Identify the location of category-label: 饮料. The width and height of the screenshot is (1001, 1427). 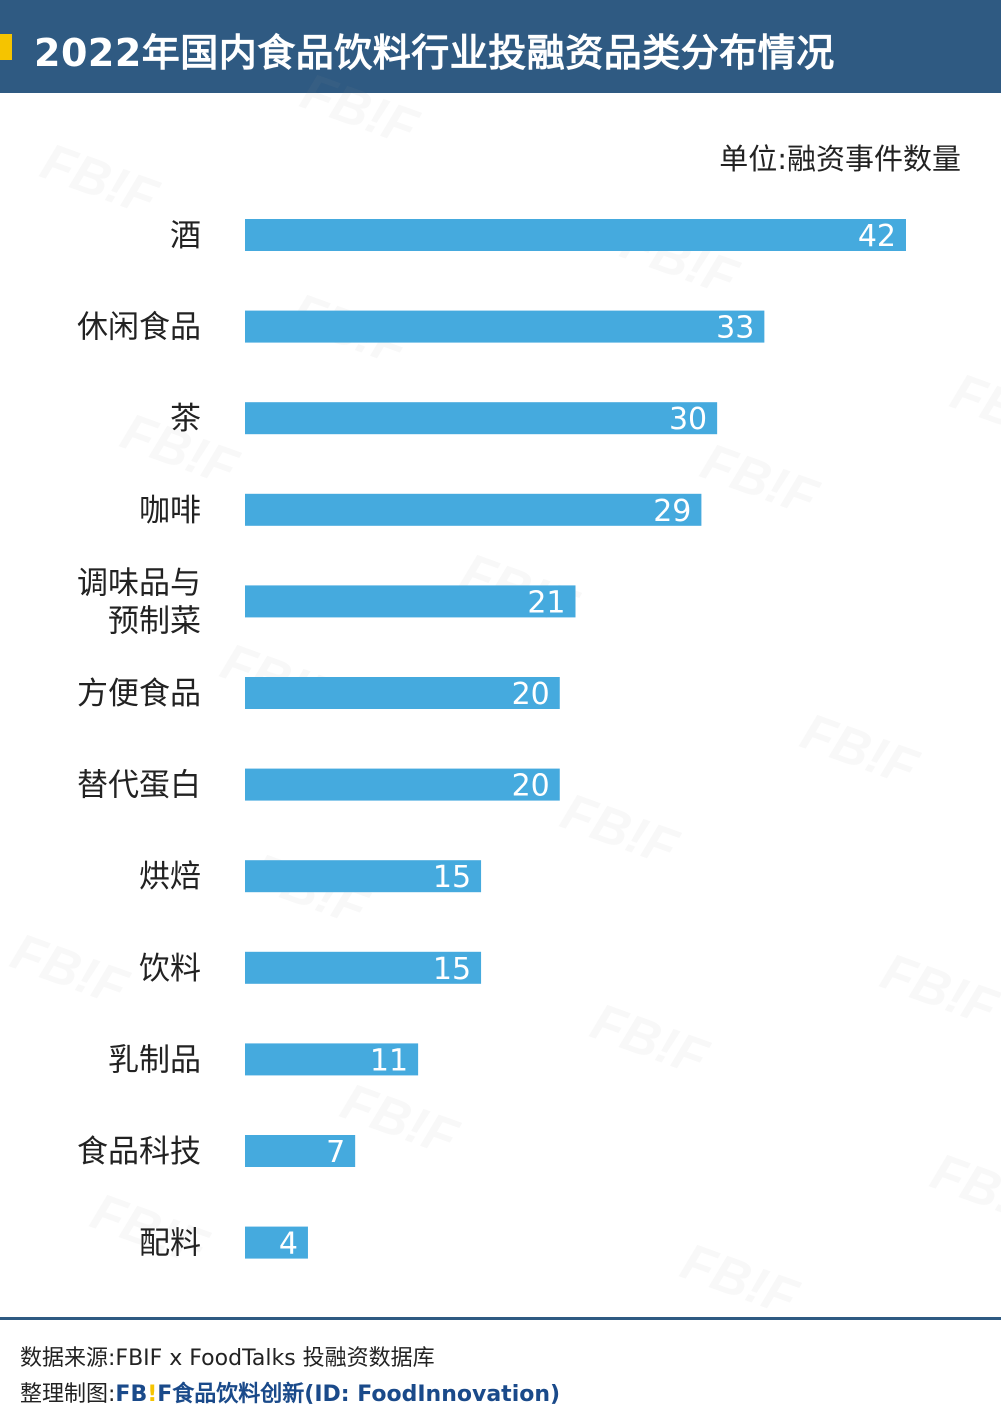
(170, 969).